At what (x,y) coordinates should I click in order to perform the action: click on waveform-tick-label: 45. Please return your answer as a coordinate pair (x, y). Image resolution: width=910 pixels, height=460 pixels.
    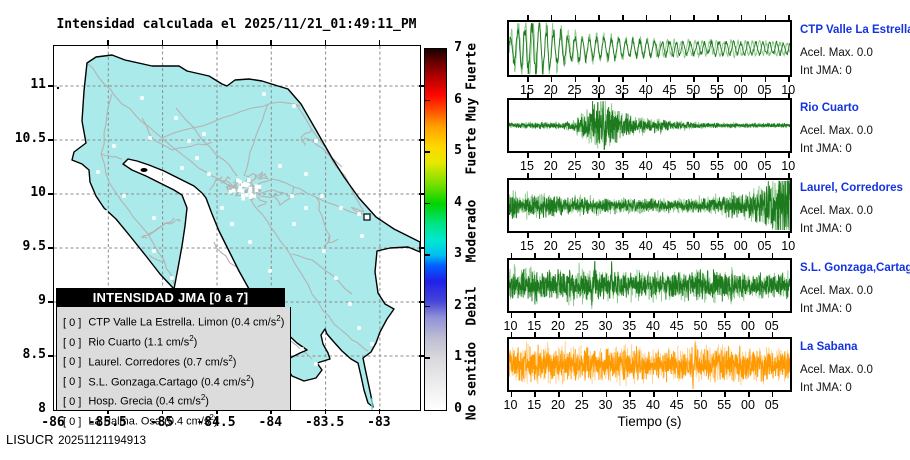
    Looking at the image, I should click on (676, 326).